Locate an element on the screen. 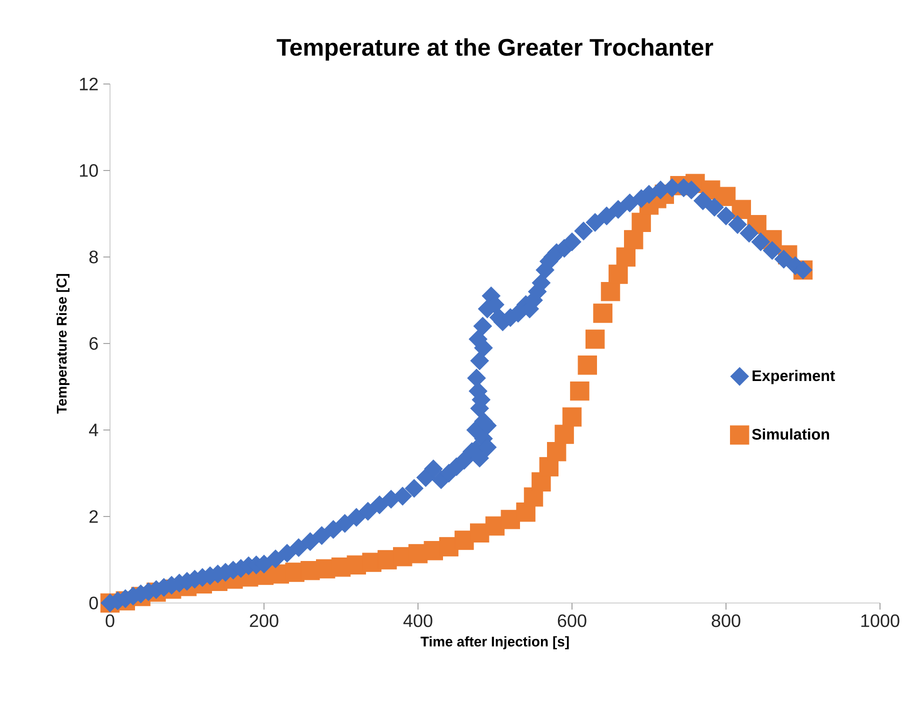 The height and width of the screenshot is (706, 921). y-axis-title: Temperature Rise [C] is located at coordinates (63, 344).